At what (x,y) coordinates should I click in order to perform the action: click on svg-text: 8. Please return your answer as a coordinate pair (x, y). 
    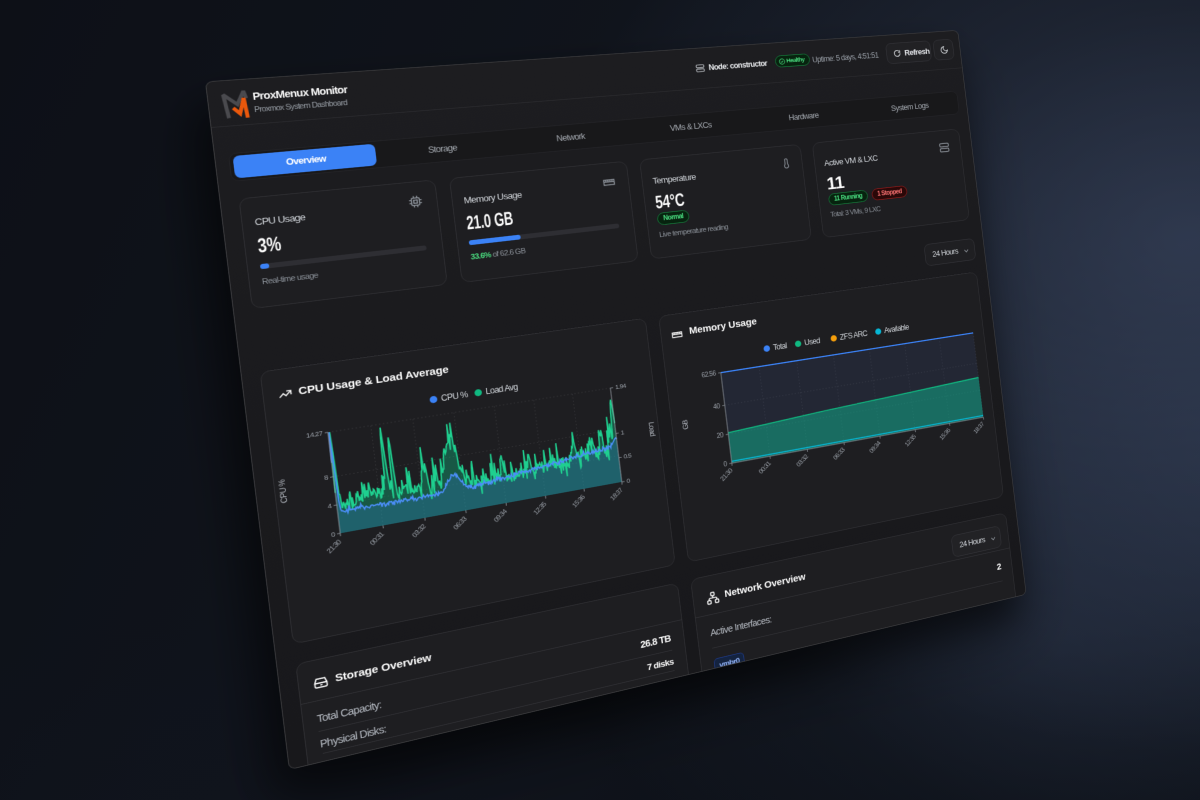
    Looking at the image, I should click on (326, 478).